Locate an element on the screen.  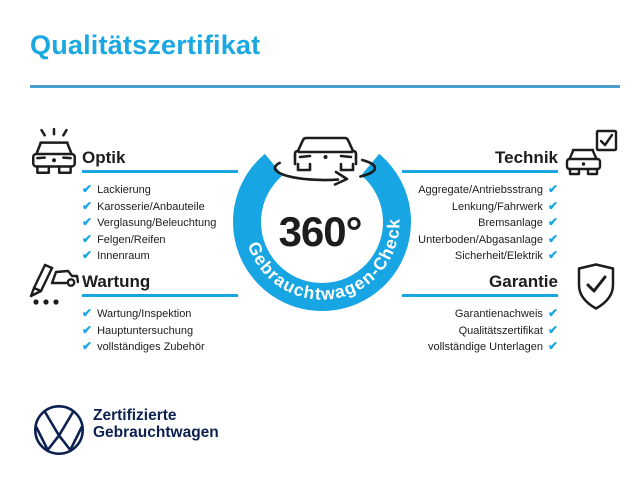
list-item-label: Hauptuntersuchung is located at coordinates (145, 330).